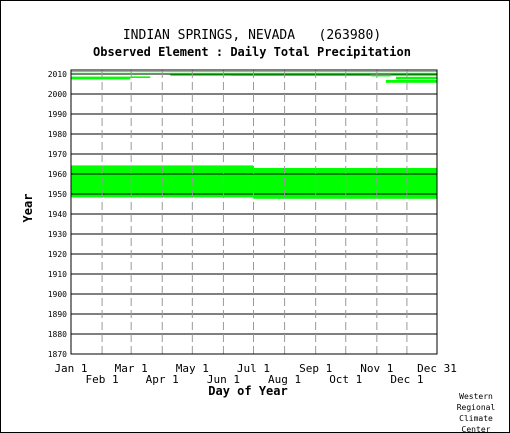 Image resolution: width=510 pixels, height=433 pixels. I want to click on credit-block: Western Regional Climate Center, so click(476, 412).